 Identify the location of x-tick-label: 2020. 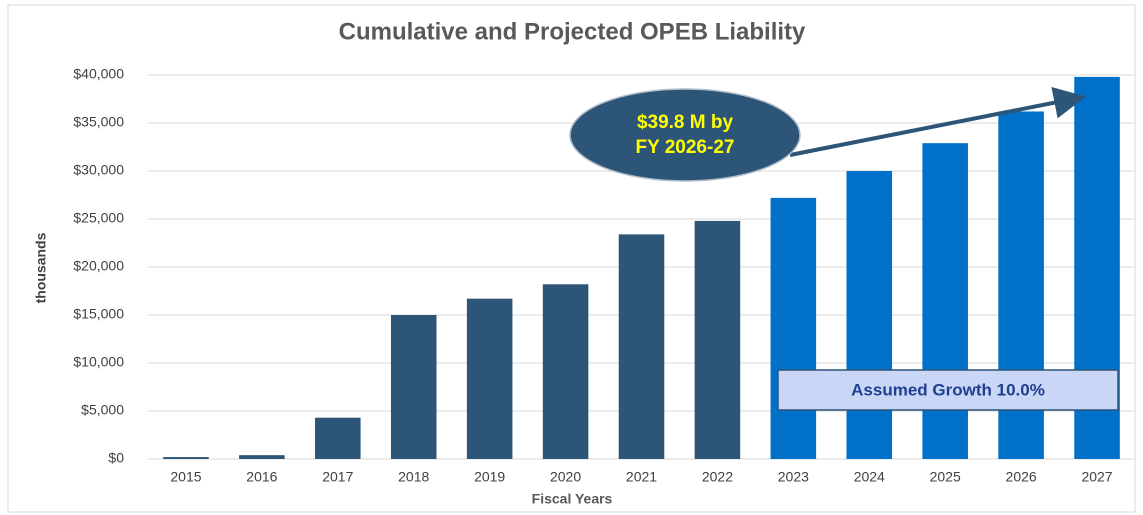
(565, 477).